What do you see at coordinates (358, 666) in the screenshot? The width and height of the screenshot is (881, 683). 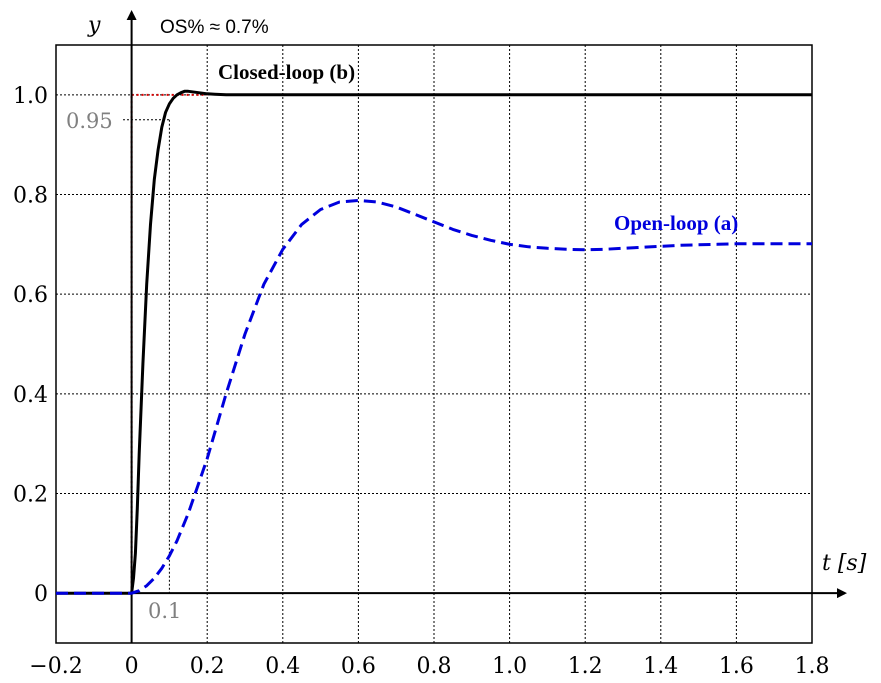 I see `x-tick-label: 0.6` at bounding box center [358, 666].